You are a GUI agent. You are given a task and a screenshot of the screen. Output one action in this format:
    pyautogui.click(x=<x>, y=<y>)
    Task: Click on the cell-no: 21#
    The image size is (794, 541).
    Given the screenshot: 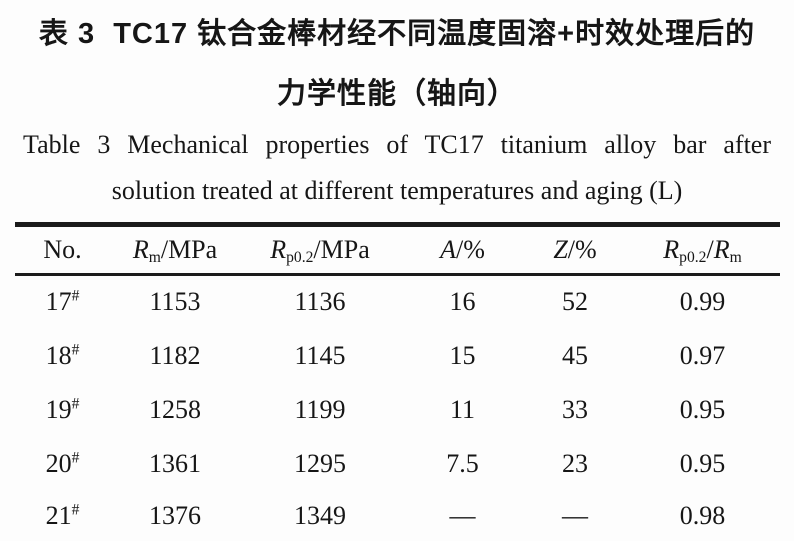 What is the action you would take?
    pyautogui.click(x=62, y=516)
    